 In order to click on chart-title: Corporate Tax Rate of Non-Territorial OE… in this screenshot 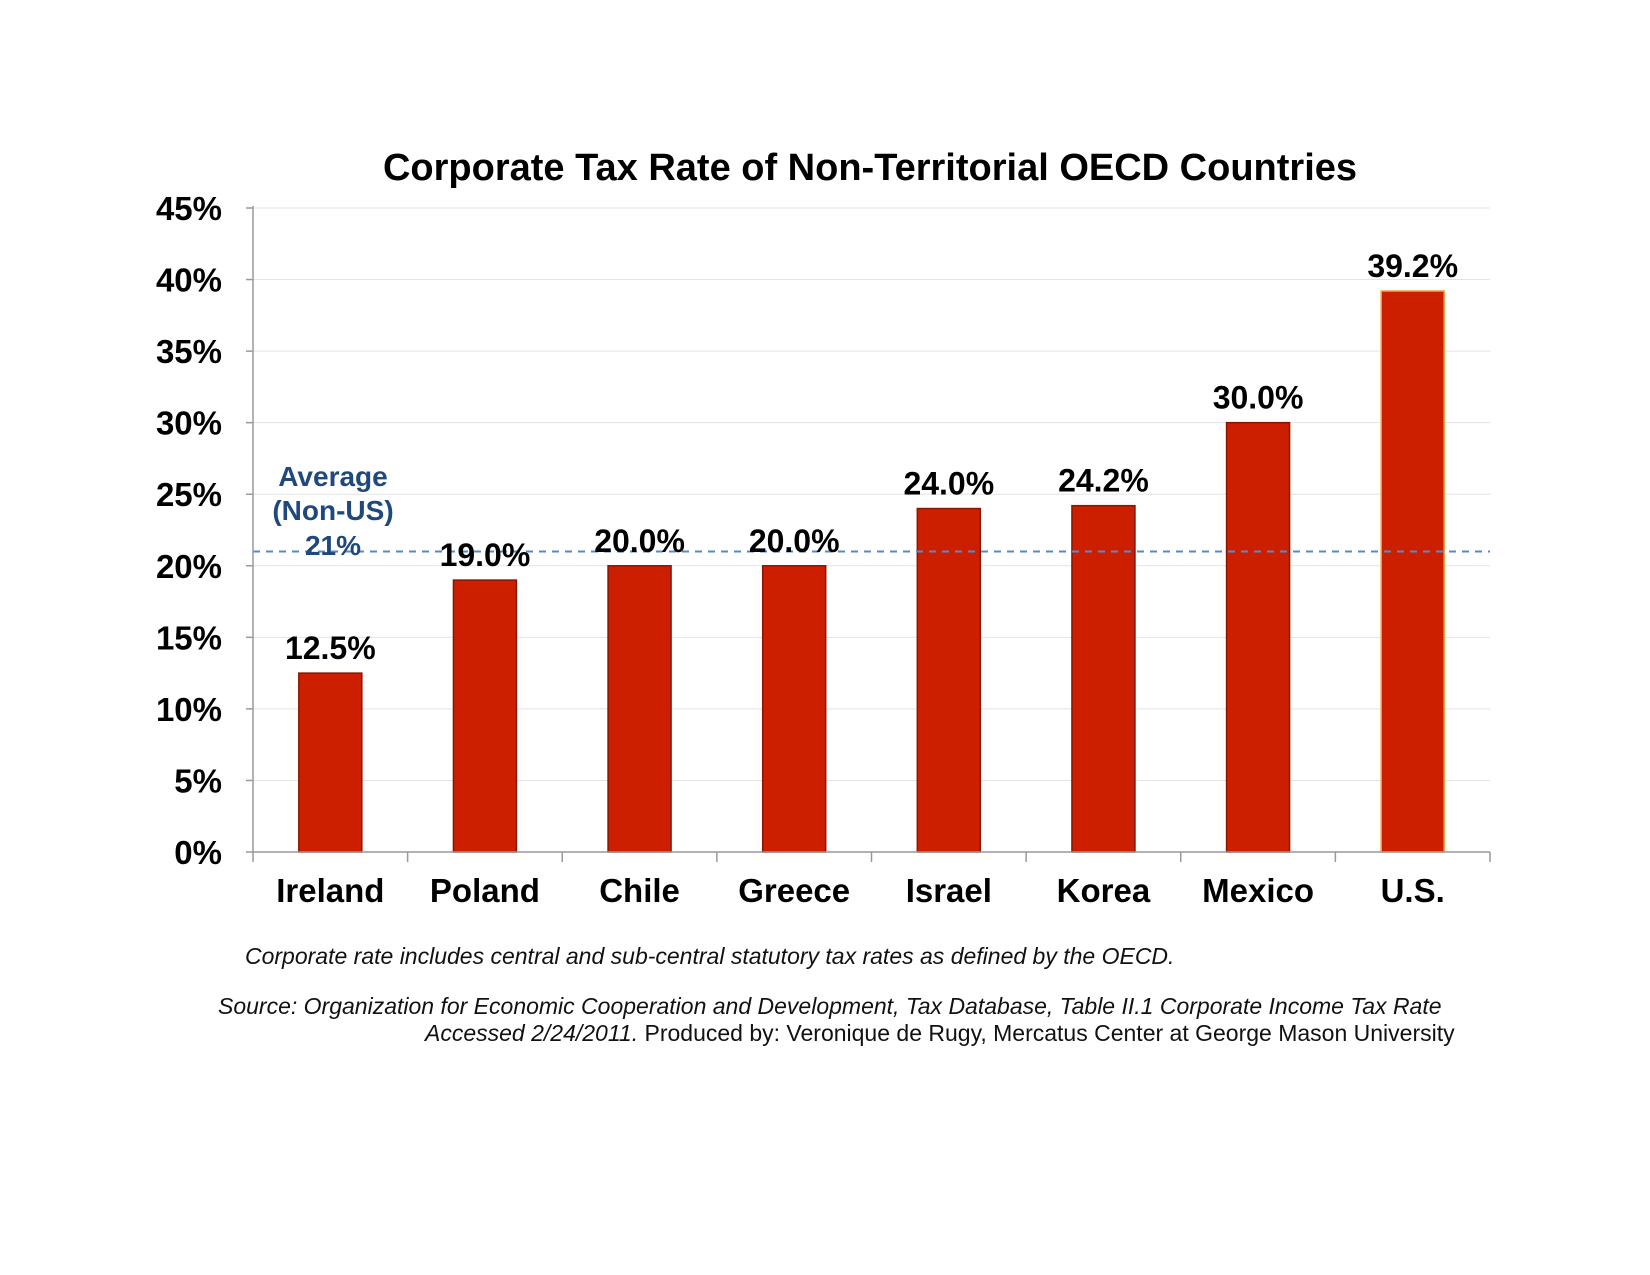, I will do `click(870, 168)`.